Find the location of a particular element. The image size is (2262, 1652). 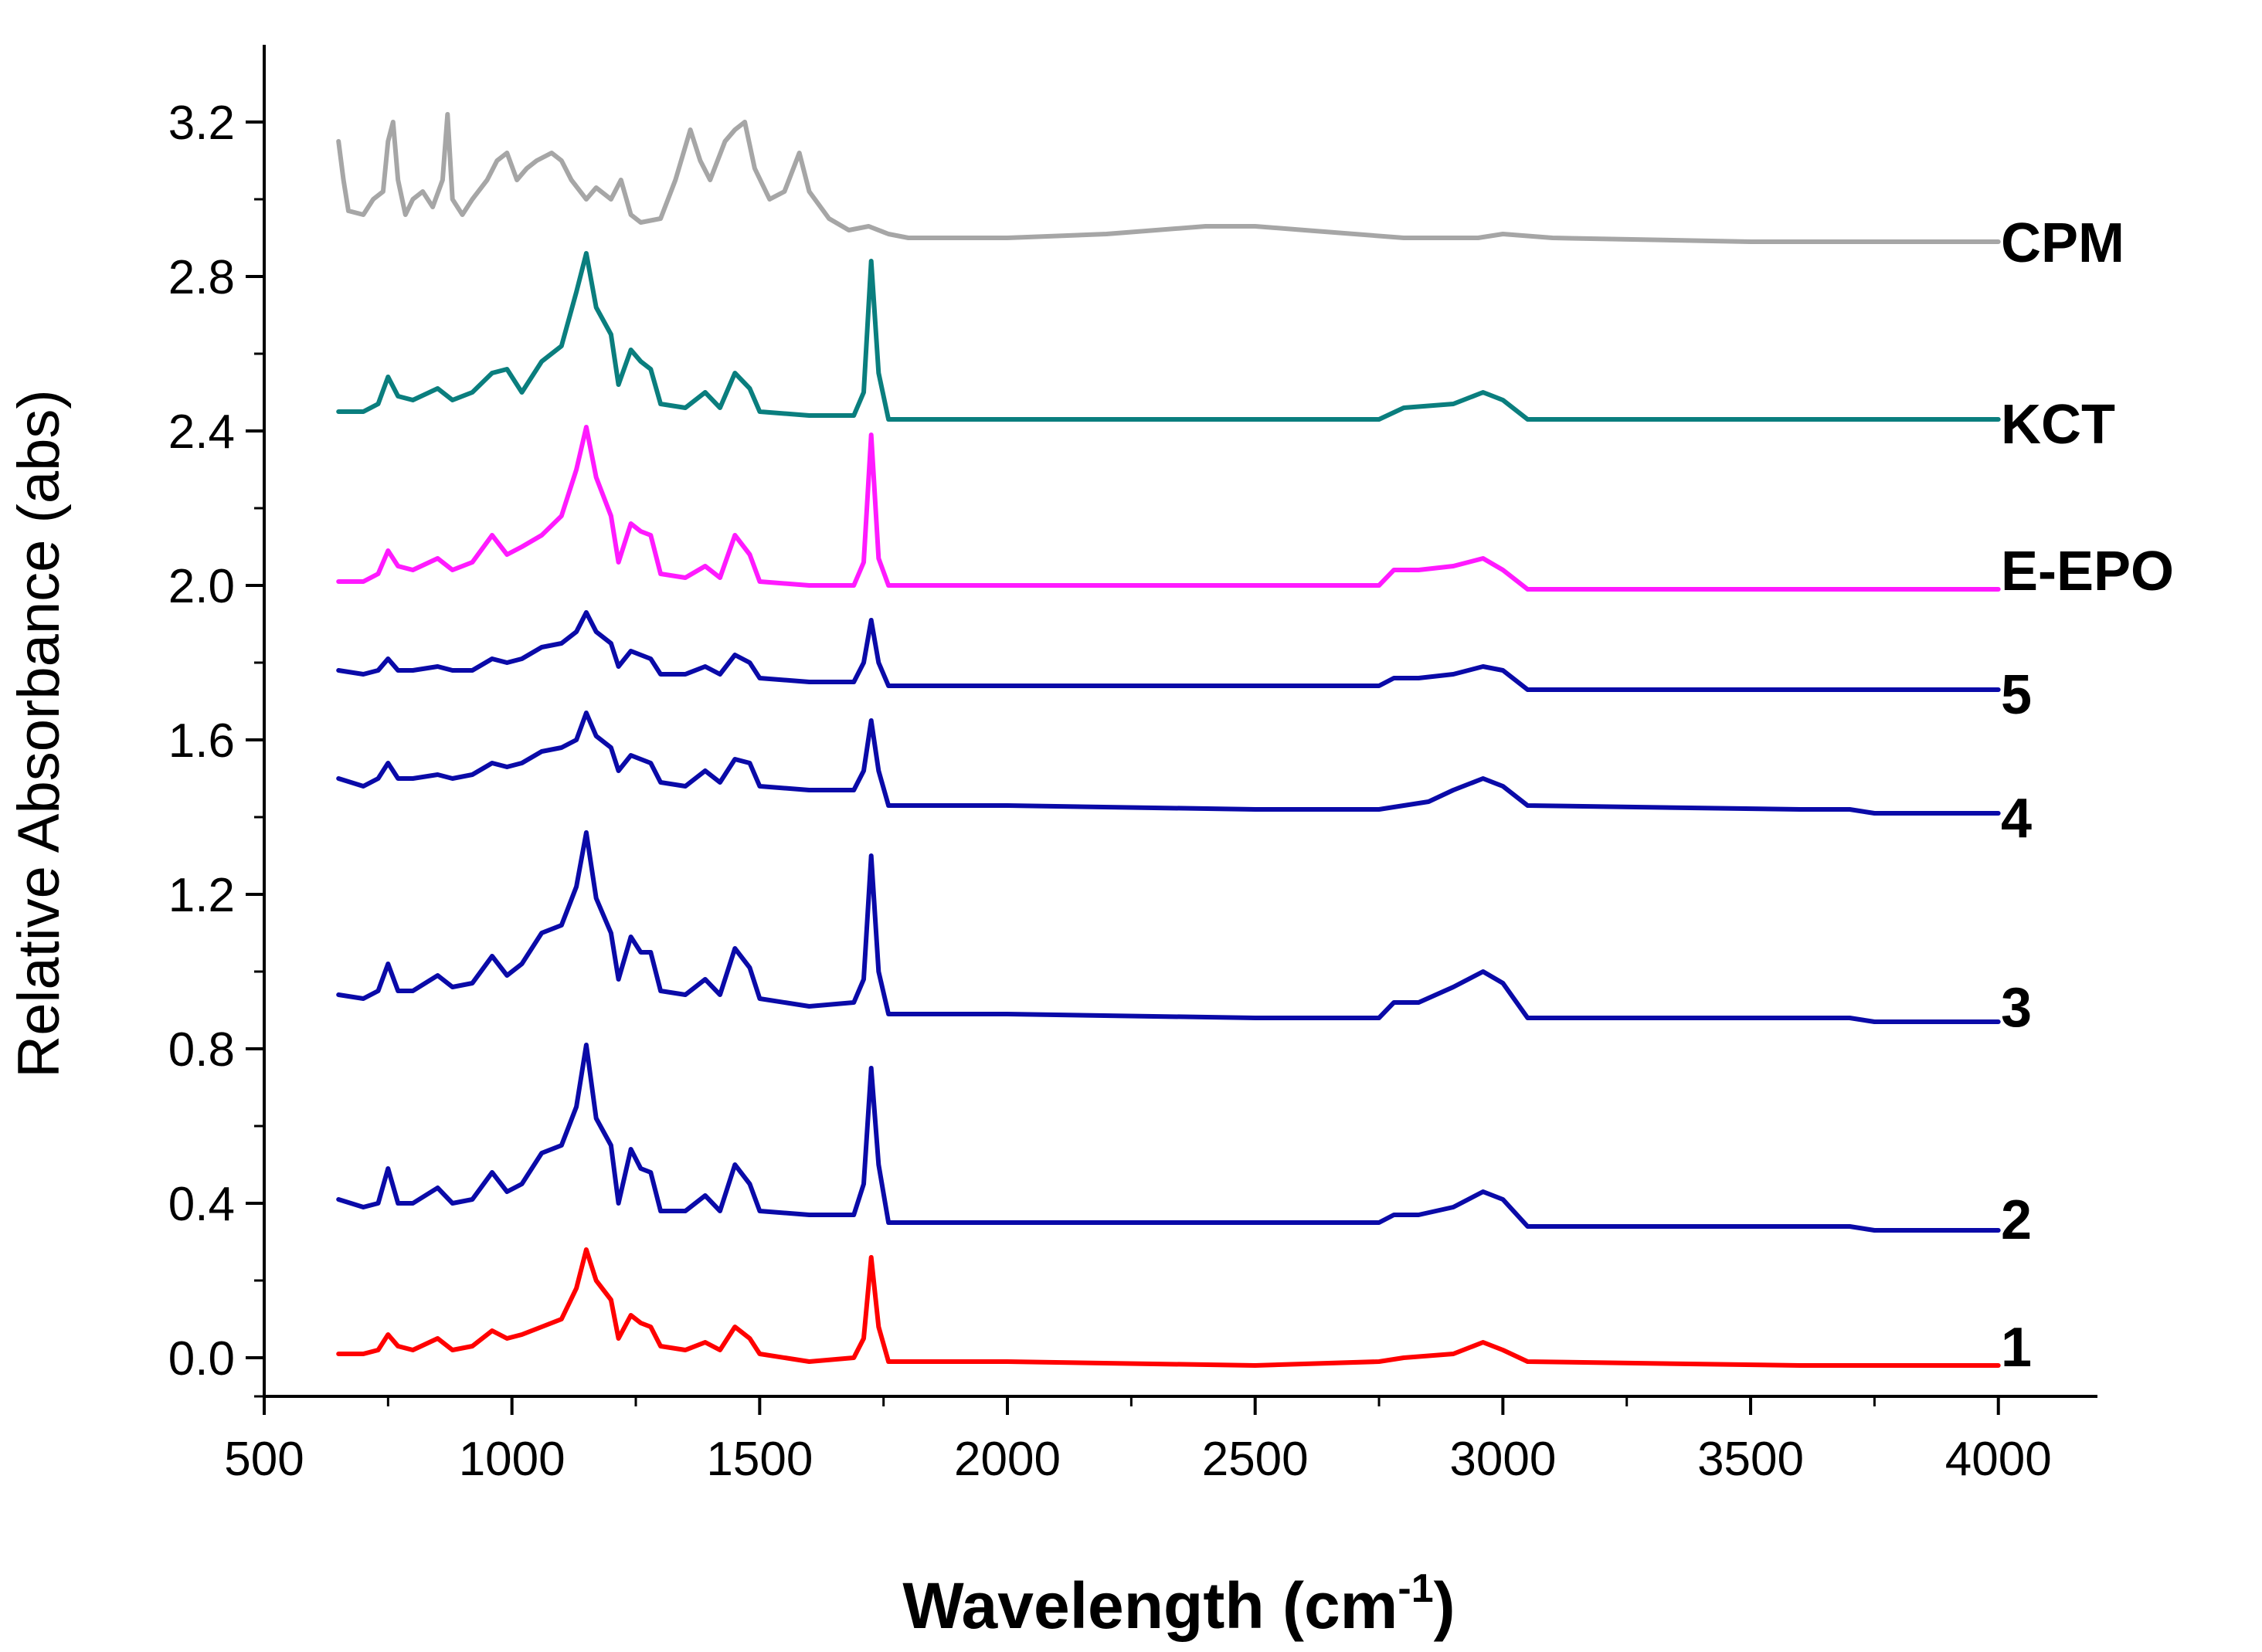

series-line-kct is located at coordinates (1169, 336).